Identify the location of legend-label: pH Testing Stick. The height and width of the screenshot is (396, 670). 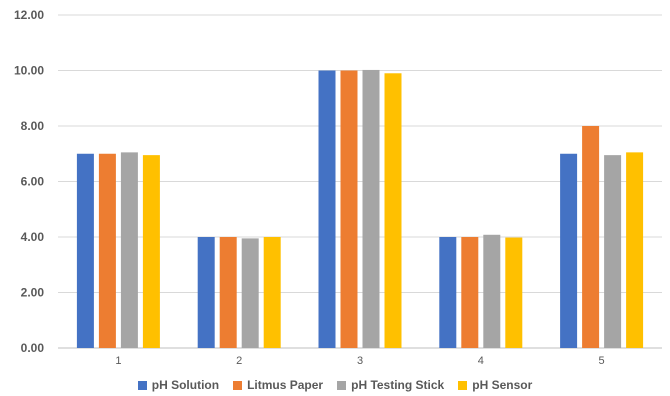
(398, 385).